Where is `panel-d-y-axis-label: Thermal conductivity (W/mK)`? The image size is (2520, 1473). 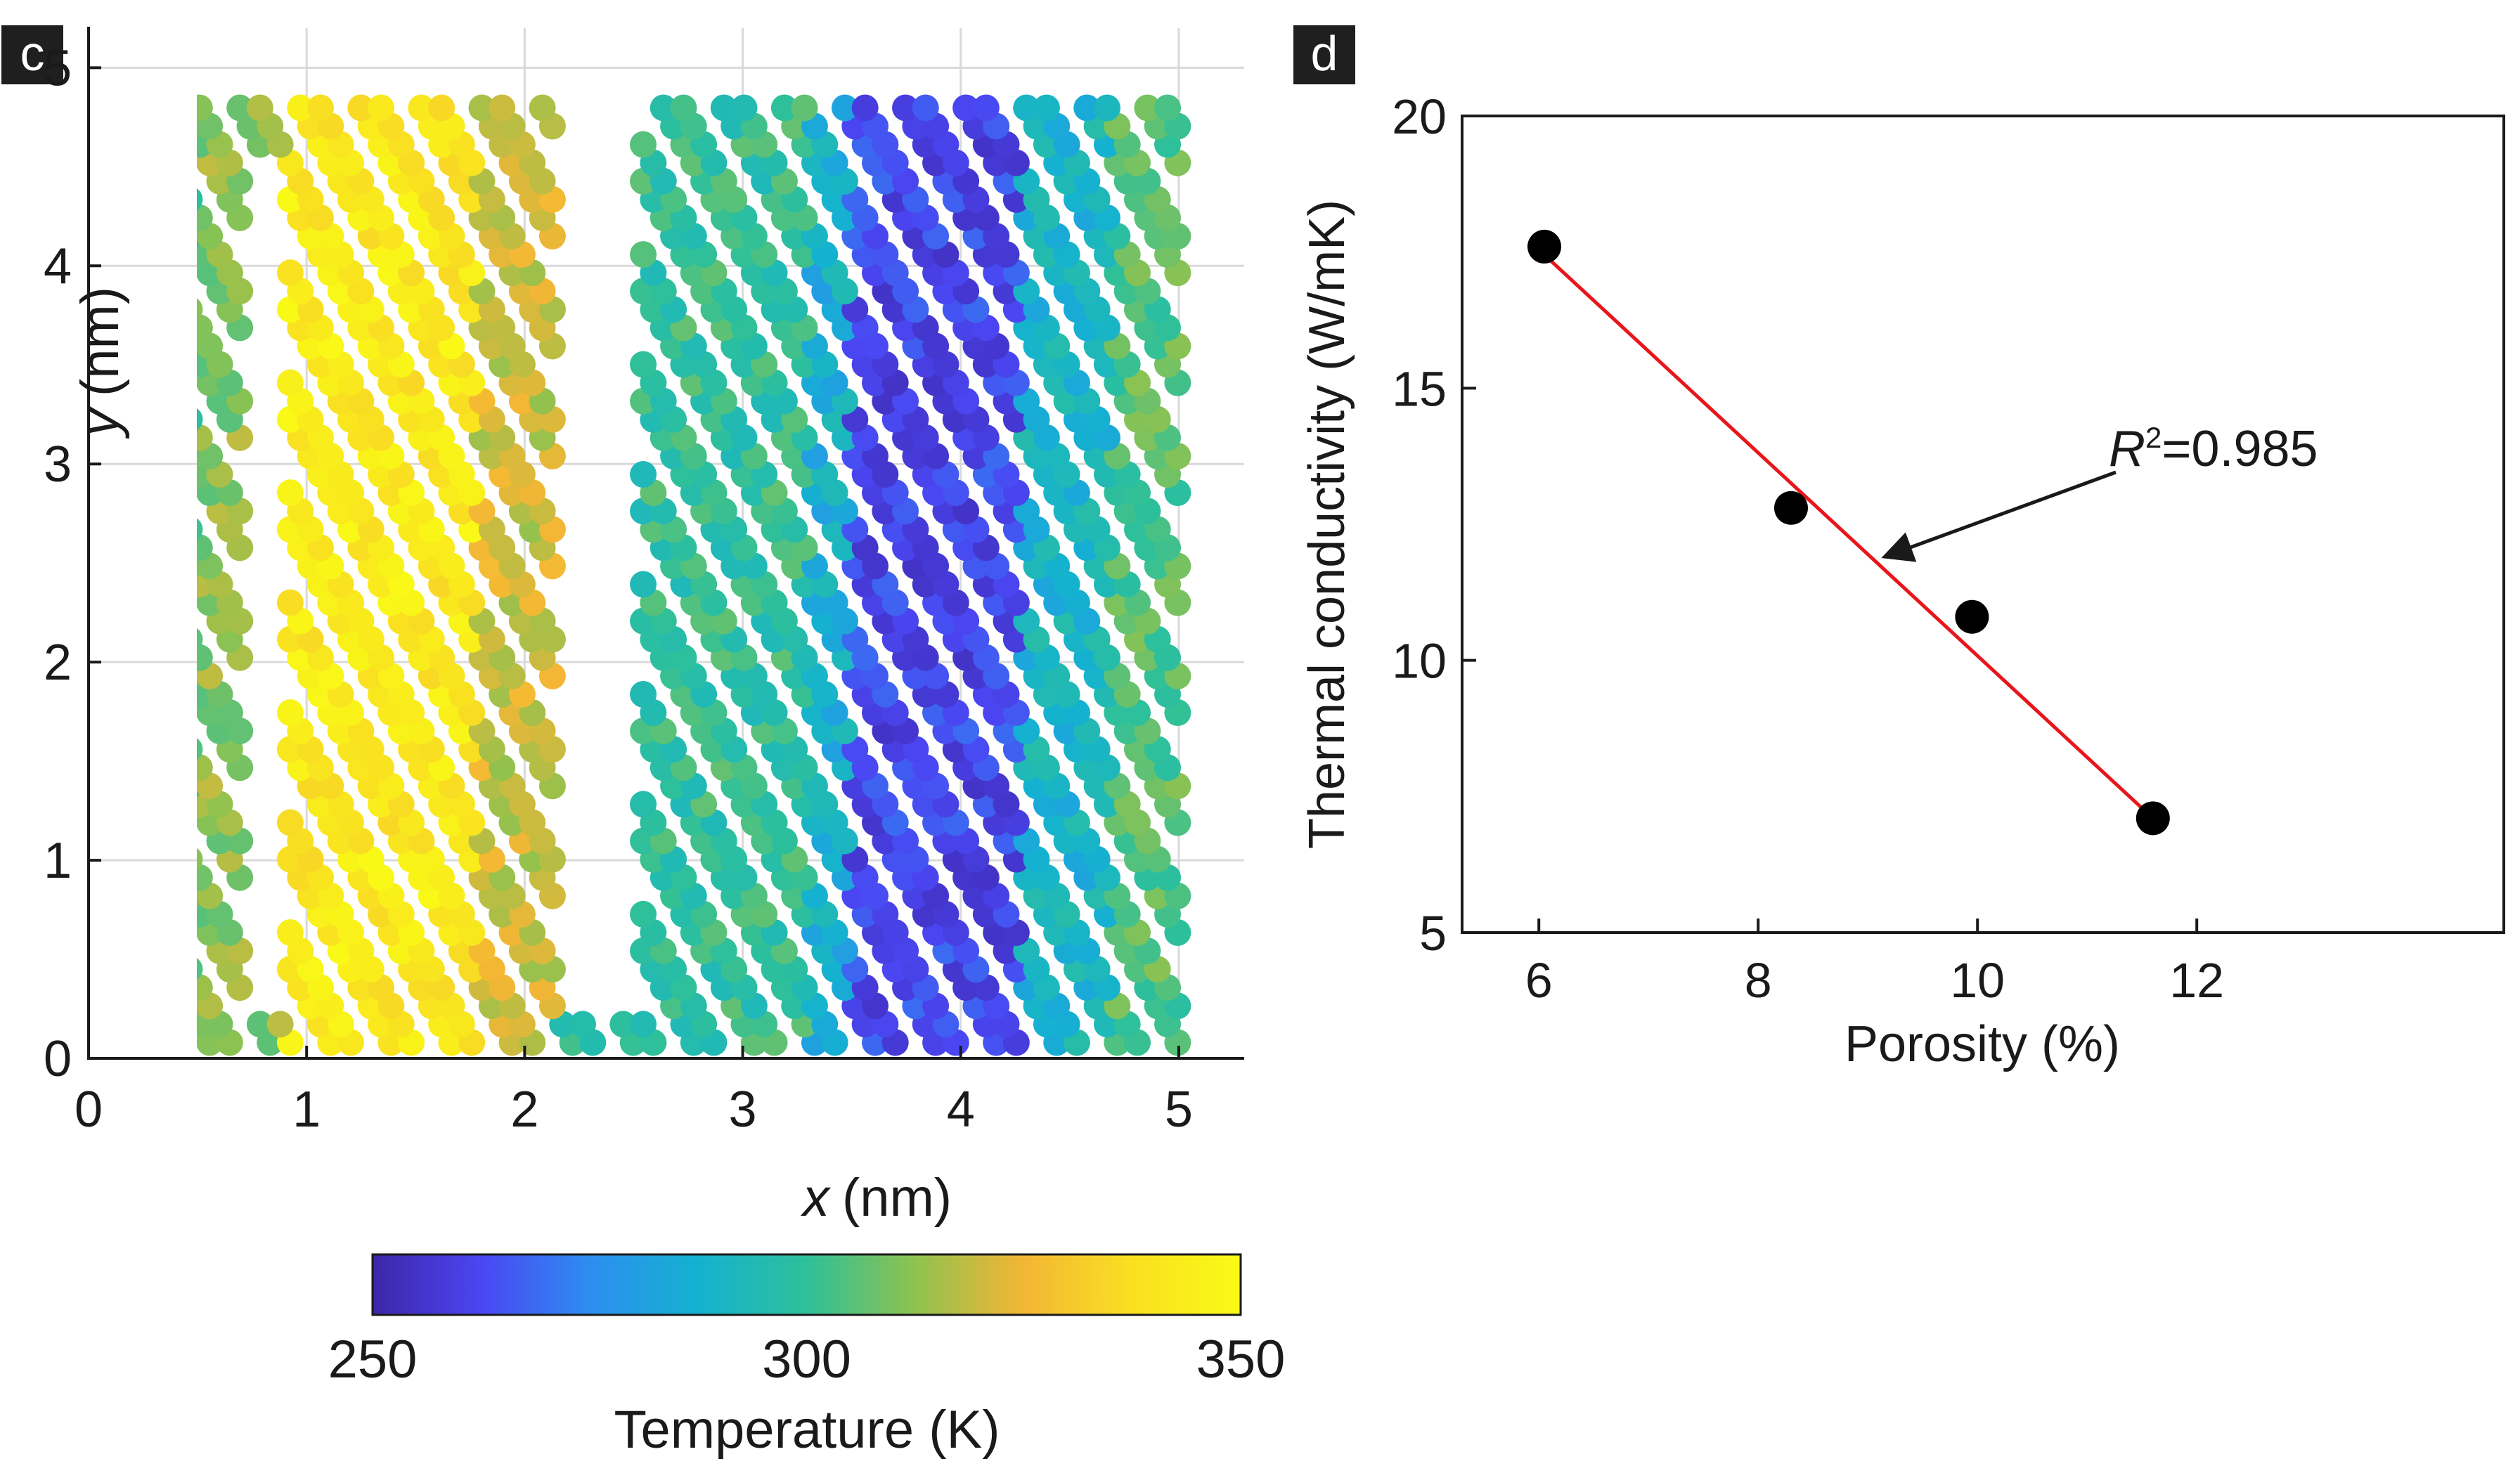 panel-d-y-axis-label: Thermal conductivity (W/mK) is located at coordinates (1327, 524).